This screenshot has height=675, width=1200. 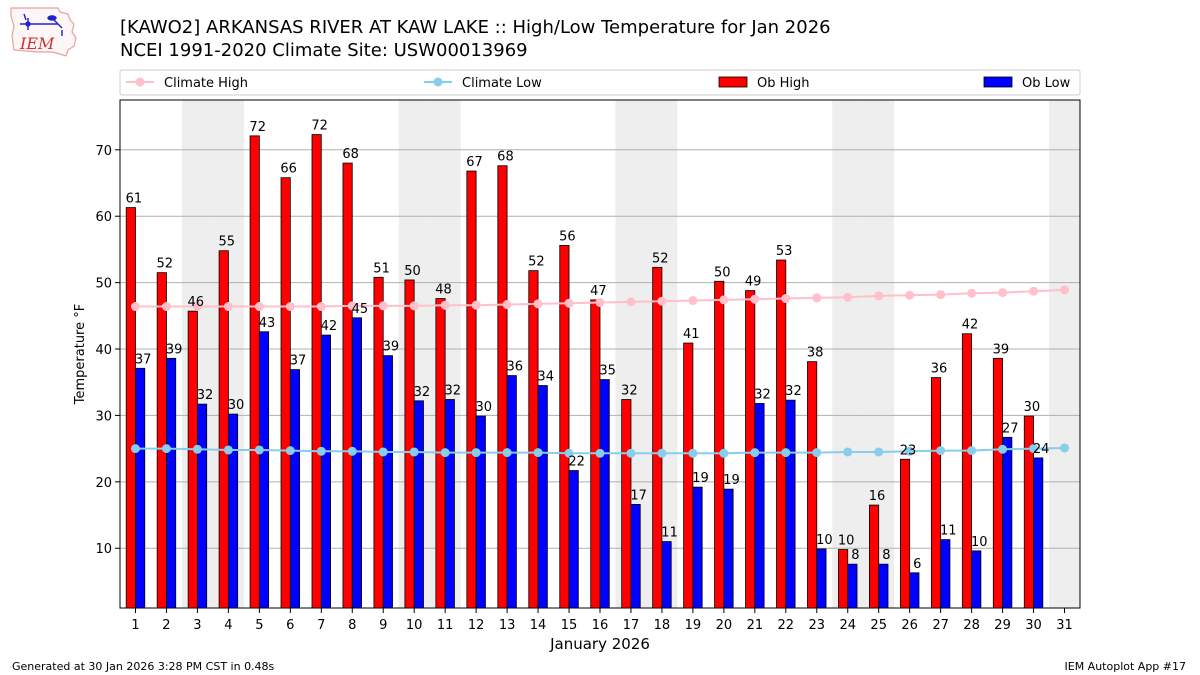 What do you see at coordinates (474, 162) in the screenshot?
I see `ob-high-label: 67` at bounding box center [474, 162].